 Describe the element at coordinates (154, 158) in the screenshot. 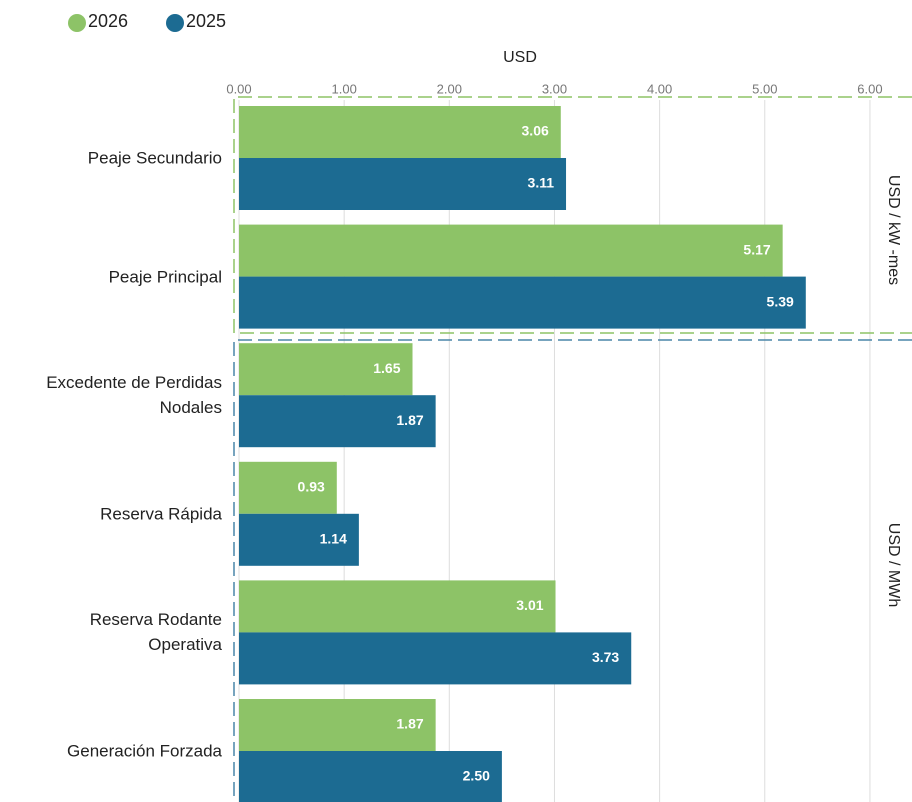

I see `category-label: Peaje Secundario` at that location.